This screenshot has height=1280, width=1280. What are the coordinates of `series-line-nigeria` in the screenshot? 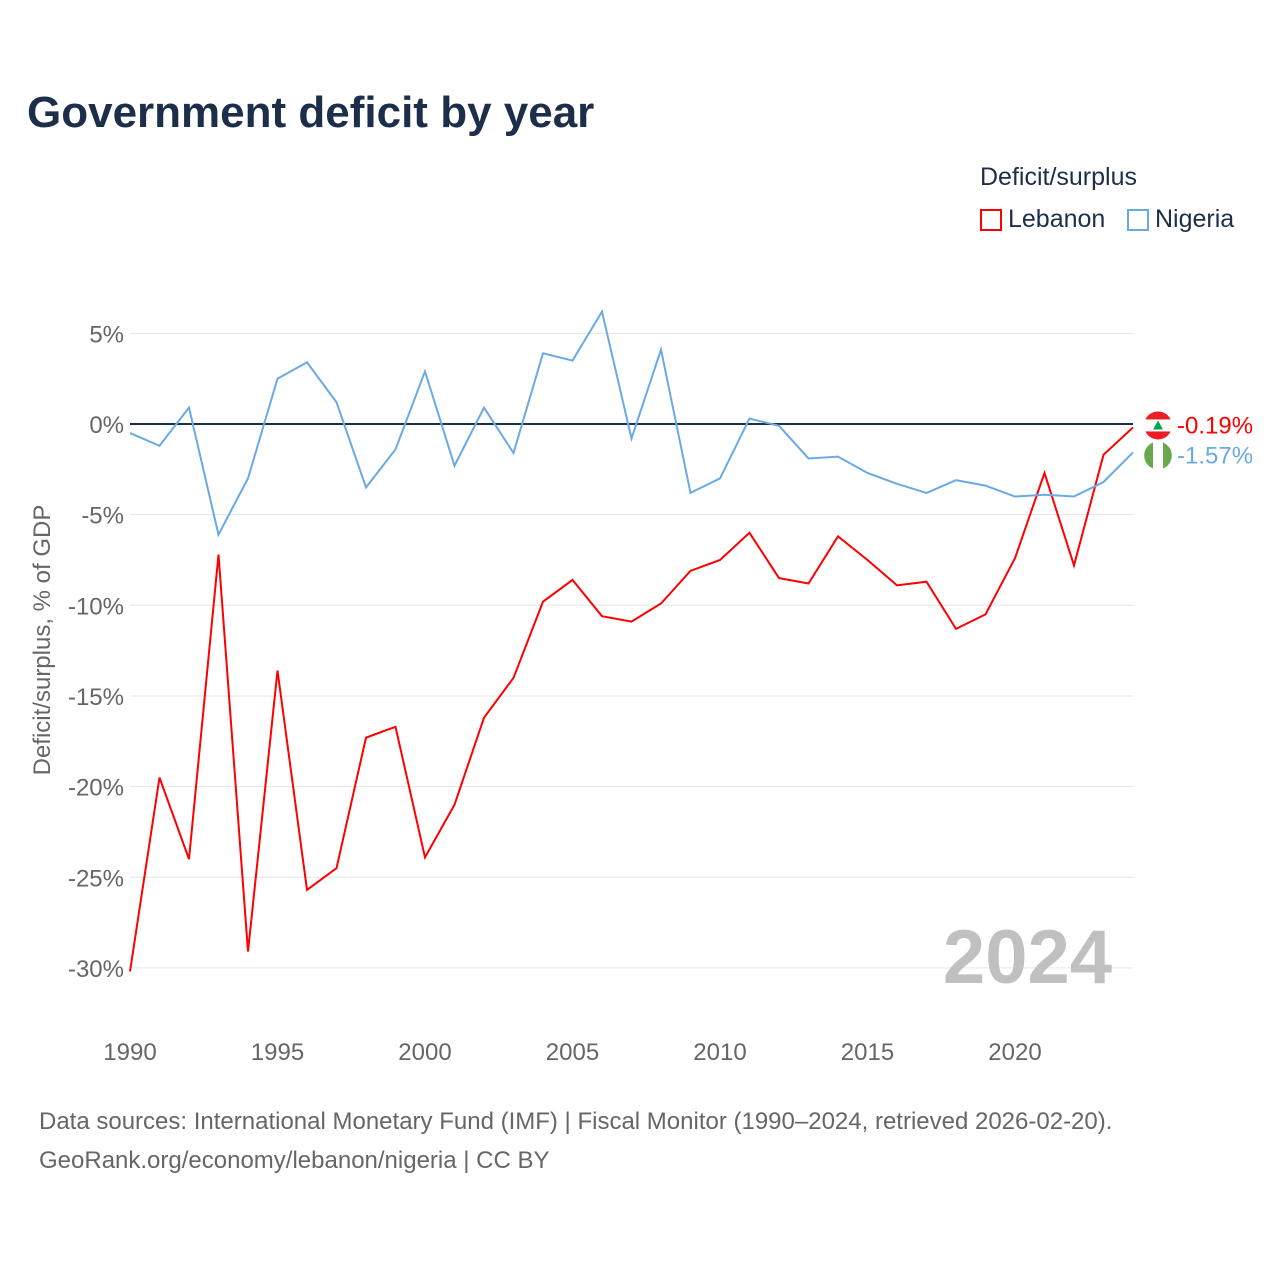 It's located at (631, 423).